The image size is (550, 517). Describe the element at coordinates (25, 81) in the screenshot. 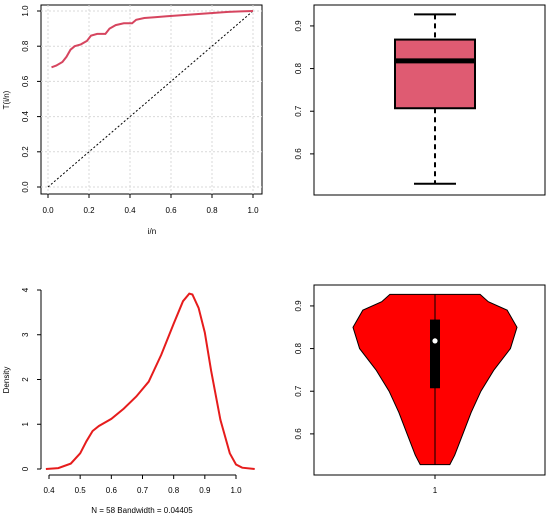

I see `ttt-y-tick-label: 0.6` at that location.